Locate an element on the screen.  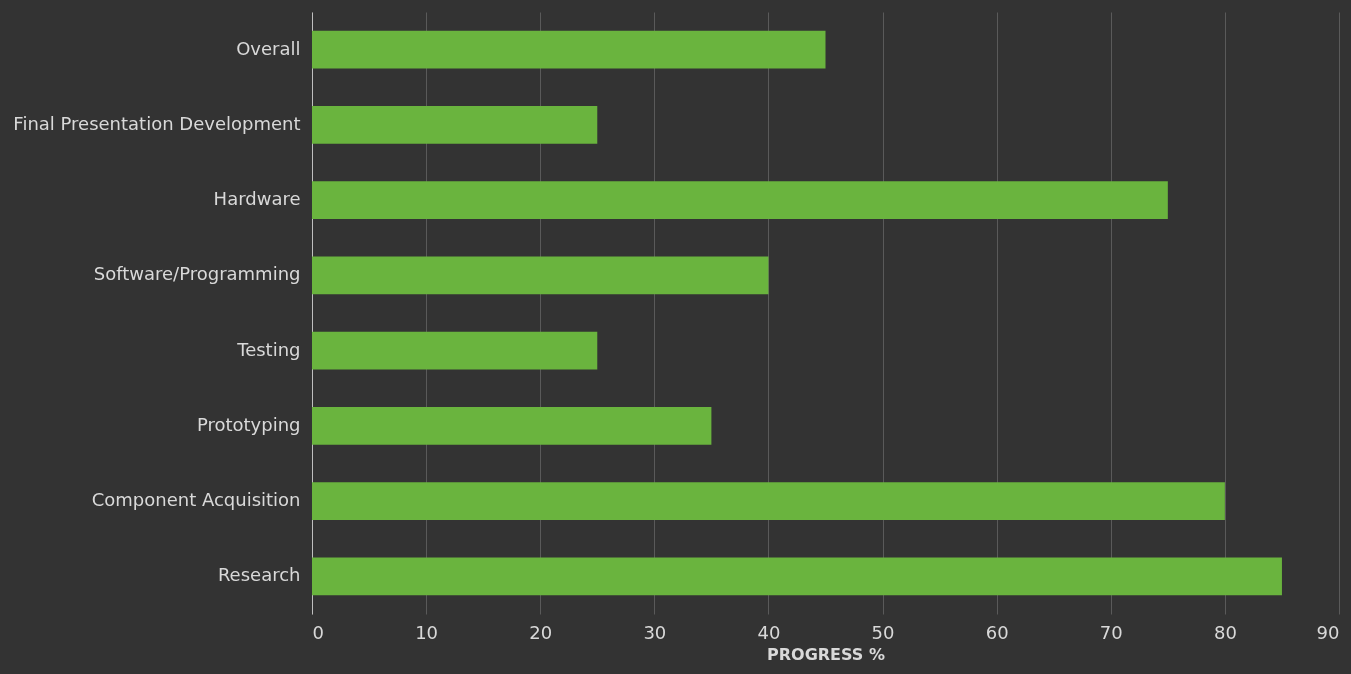
x-axis-title: PROGRESS % is located at coordinates (826, 654).